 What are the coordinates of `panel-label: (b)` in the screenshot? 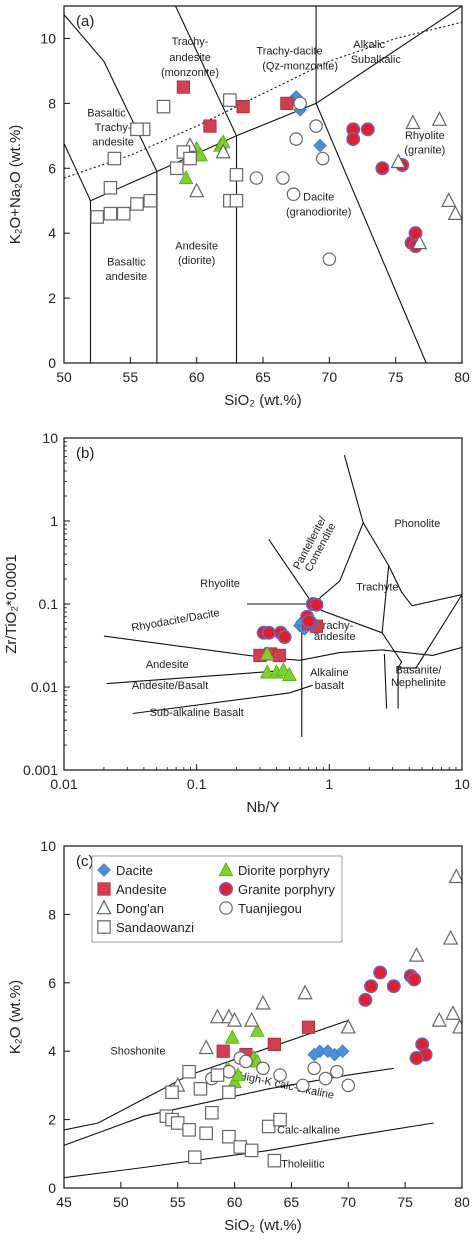 It's located at (85, 453).